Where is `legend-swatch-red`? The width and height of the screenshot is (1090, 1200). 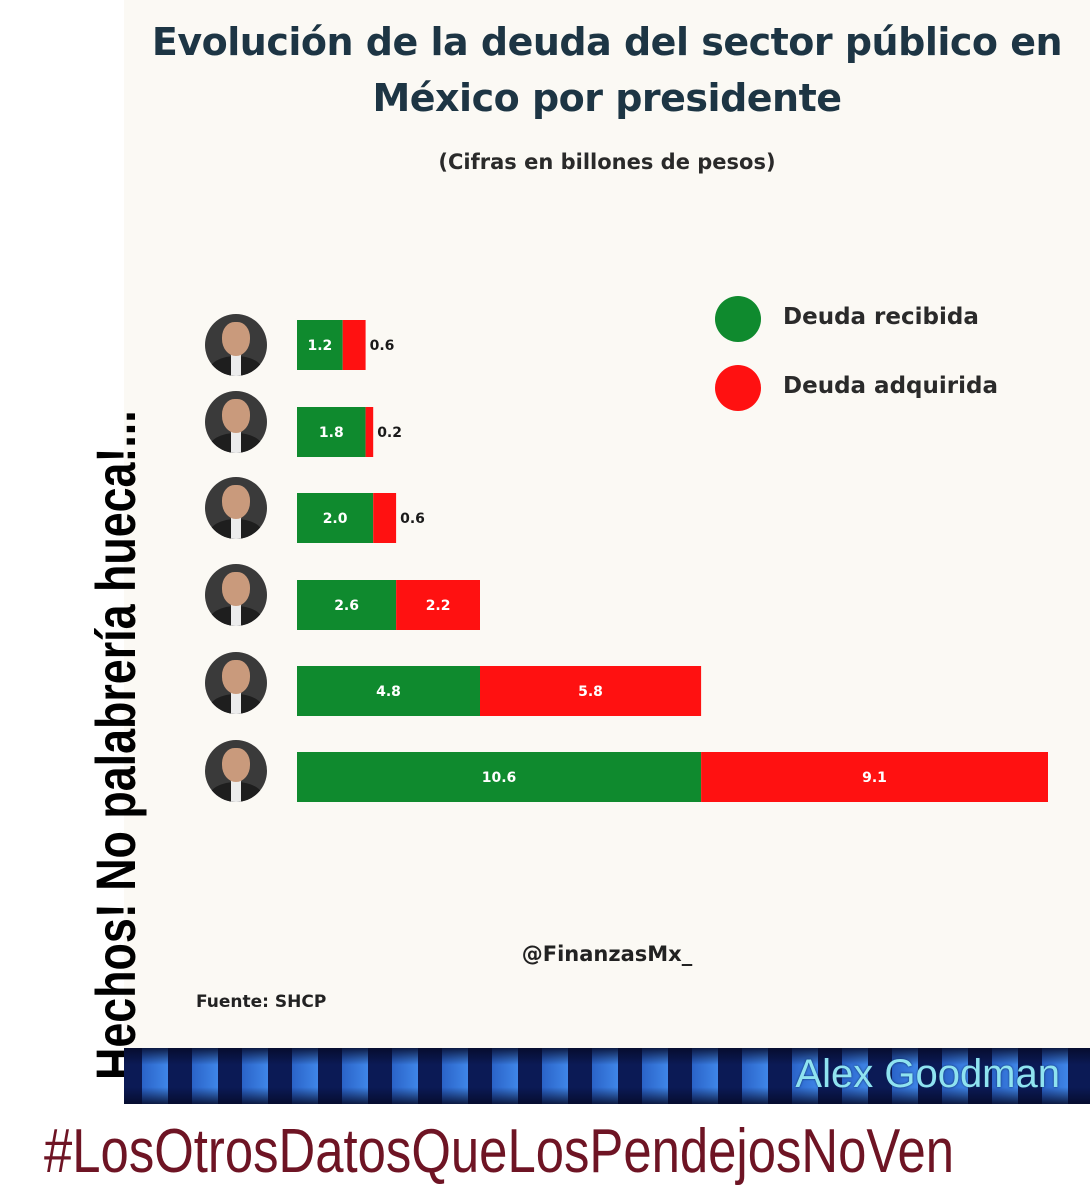
legend-swatch-red is located at coordinates (738, 388).